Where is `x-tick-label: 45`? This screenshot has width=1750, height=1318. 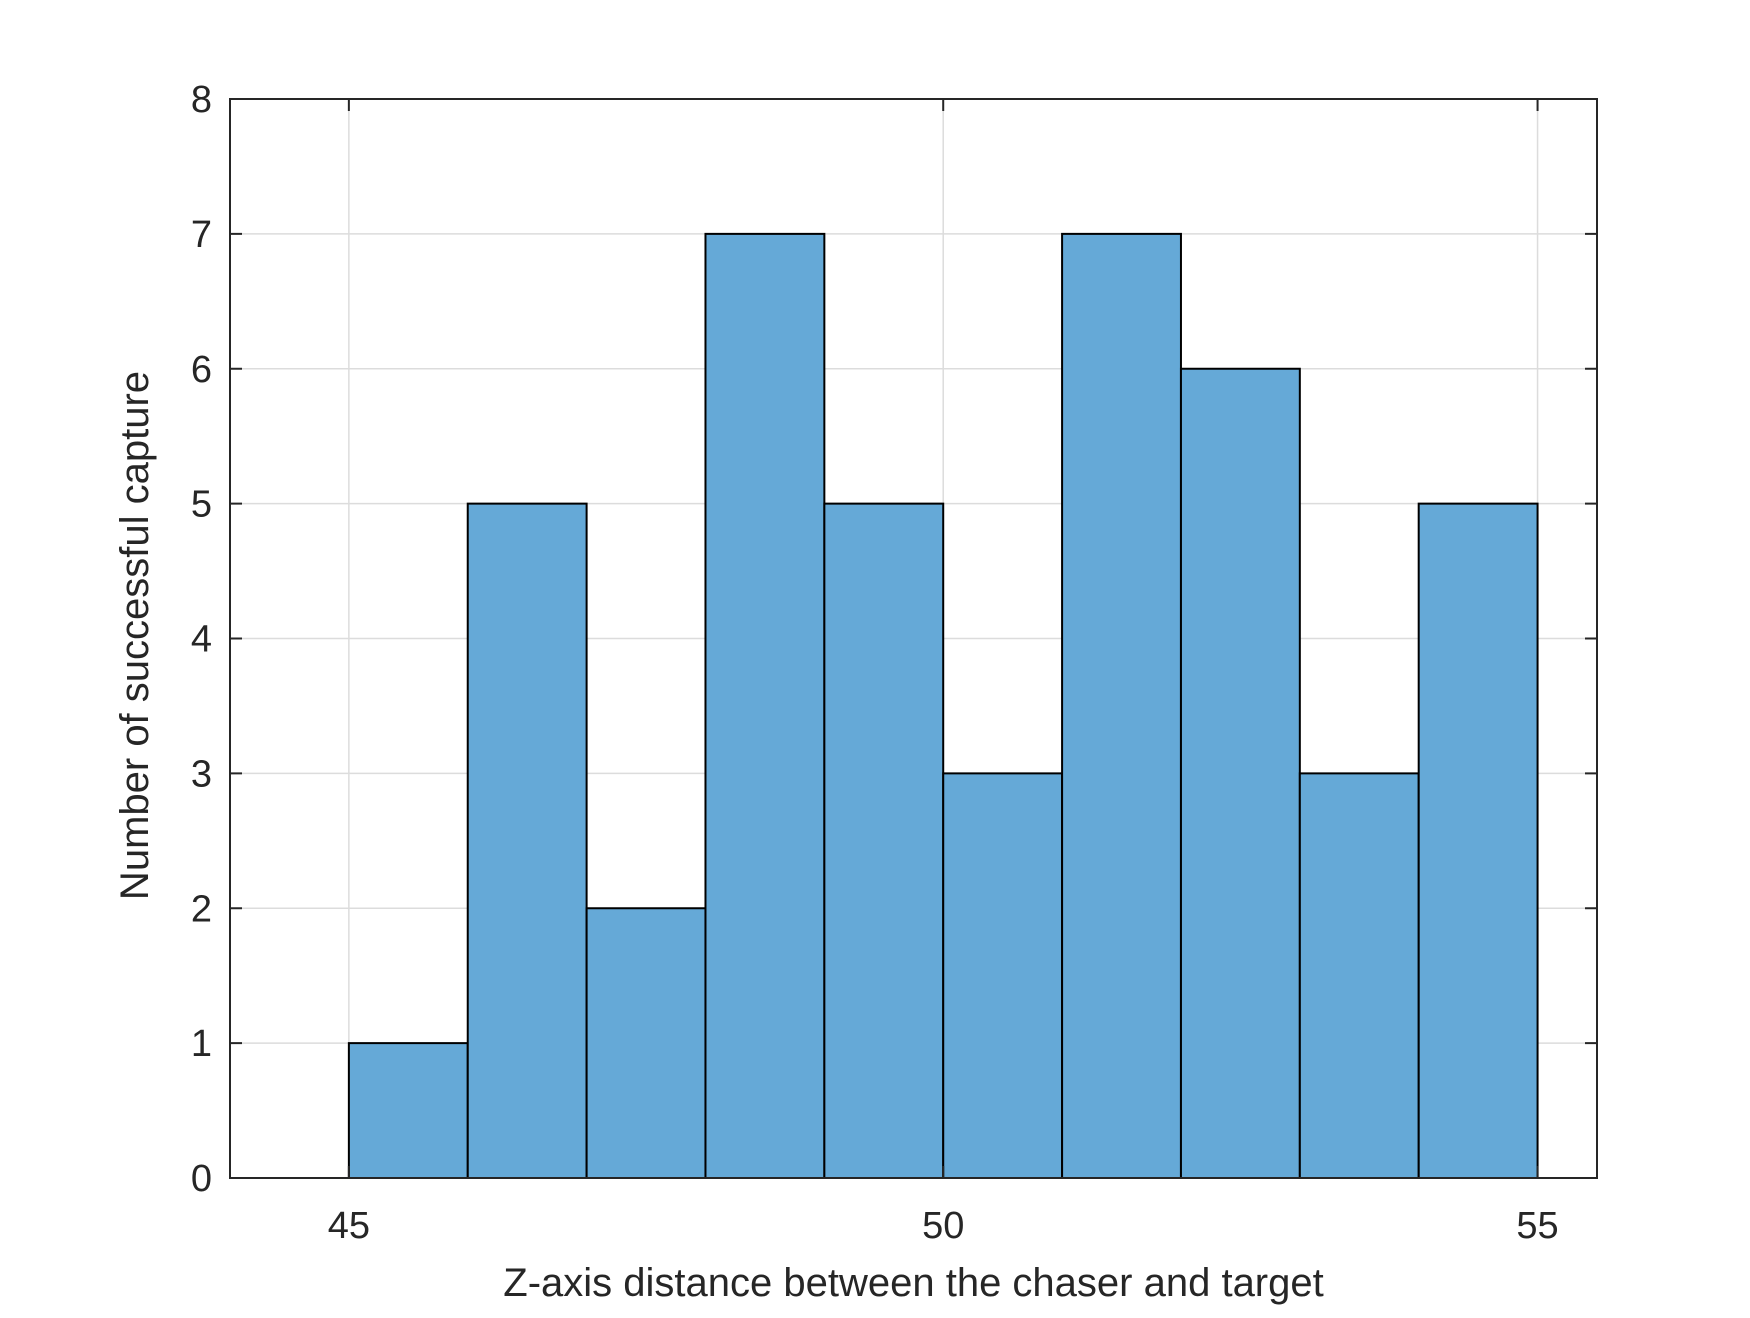
x-tick-label: 45 is located at coordinates (349, 1226).